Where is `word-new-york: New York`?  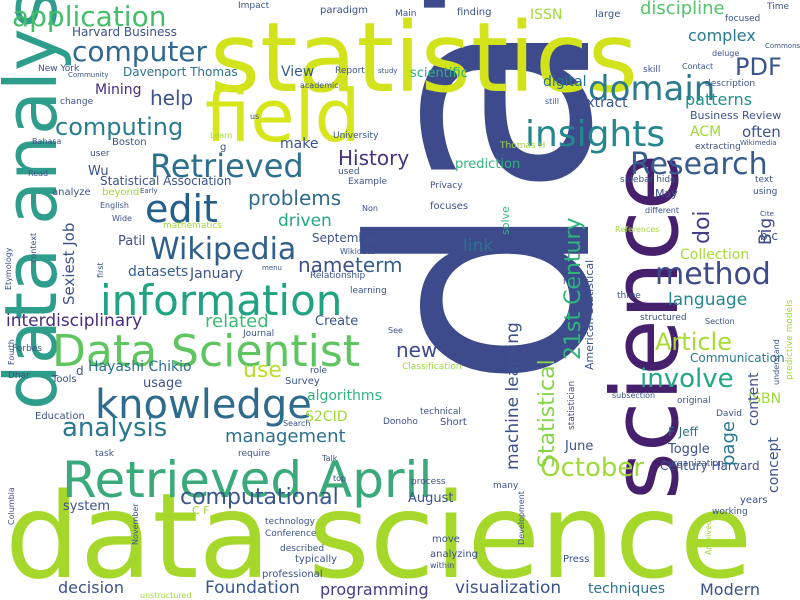 word-new-york: New York is located at coordinates (59, 69).